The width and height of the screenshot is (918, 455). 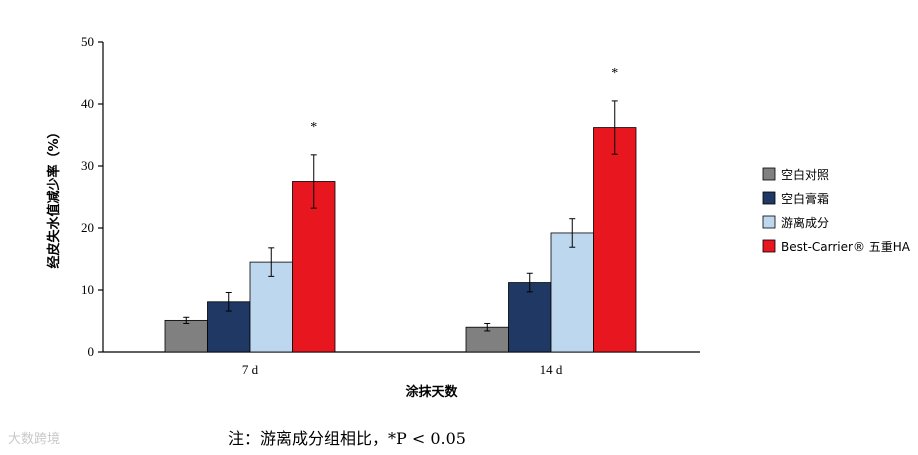 I want to click on footnote: 注：游离成分组相比，*P < 0.05, so click(x=347, y=438).